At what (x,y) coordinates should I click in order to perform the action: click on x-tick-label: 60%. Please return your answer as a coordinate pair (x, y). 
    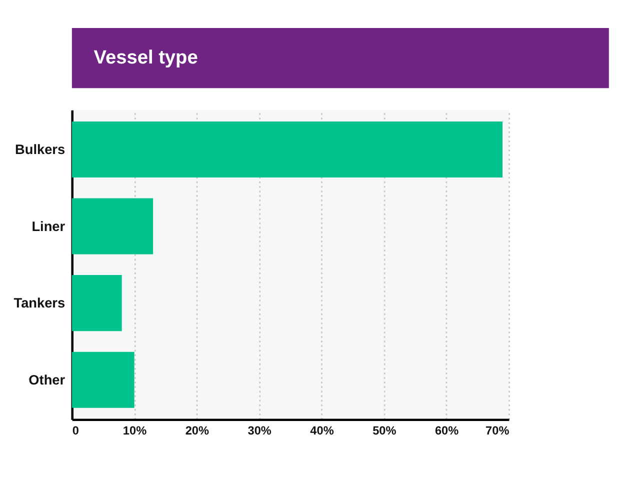
    Looking at the image, I should click on (447, 430).